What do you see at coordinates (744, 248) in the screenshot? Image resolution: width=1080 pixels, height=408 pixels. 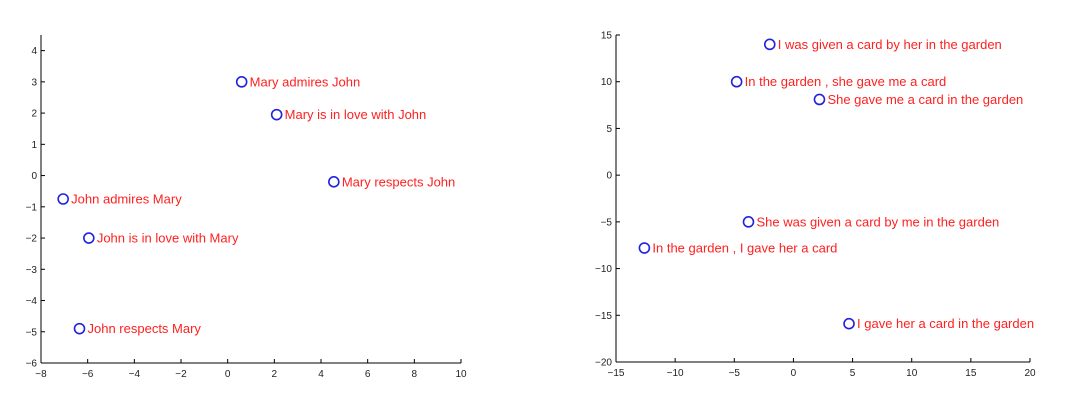 I see `data-point-label: In the garden , I gave her a card` at bounding box center [744, 248].